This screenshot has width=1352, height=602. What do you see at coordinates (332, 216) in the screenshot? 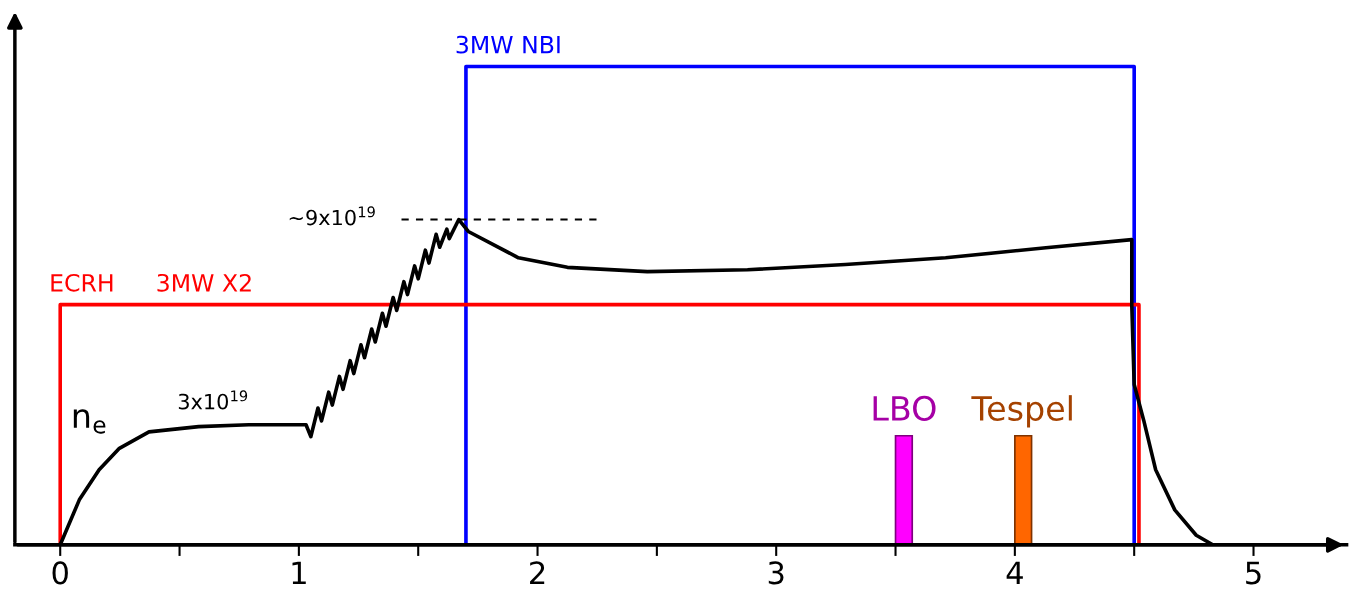
I see `annotation: ~9x10$^{19}$` at bounding box center [332, 216].